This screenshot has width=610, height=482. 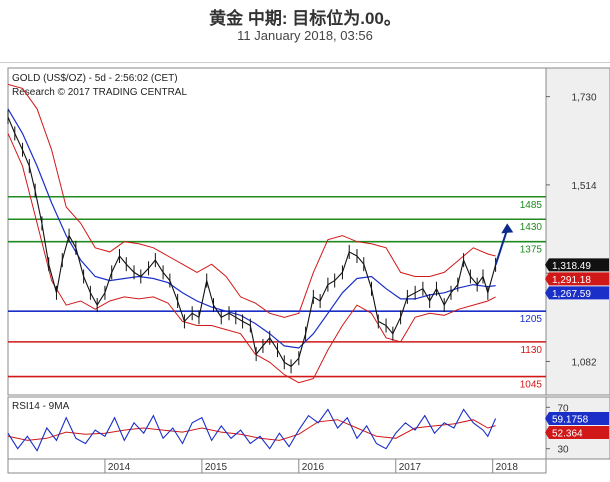 I want to click on report-title: 黄金 中期: 目标位为.00。, so click(x=305, y=18).